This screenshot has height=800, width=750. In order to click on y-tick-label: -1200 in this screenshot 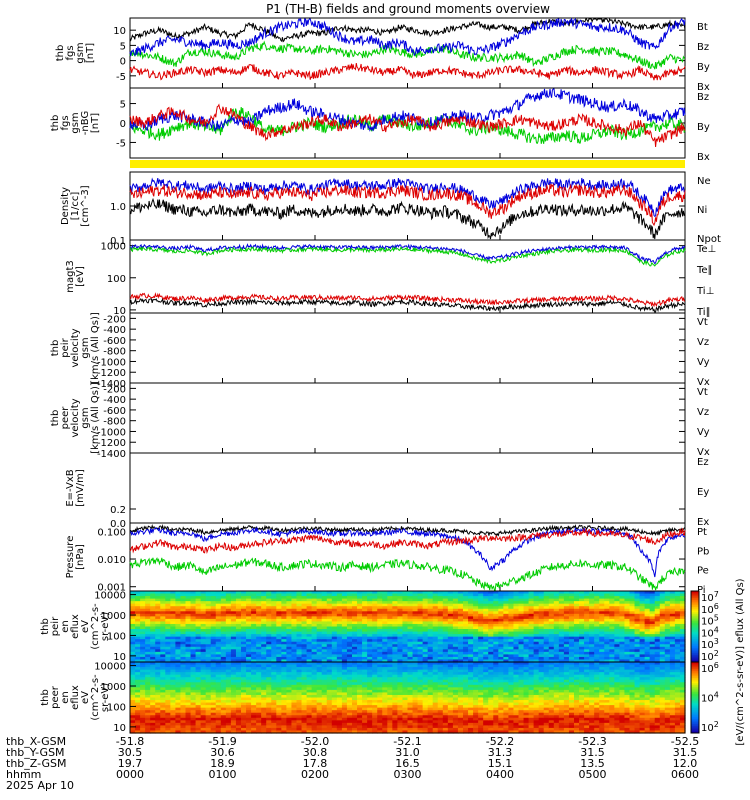, I will do `click(111, 373)`.